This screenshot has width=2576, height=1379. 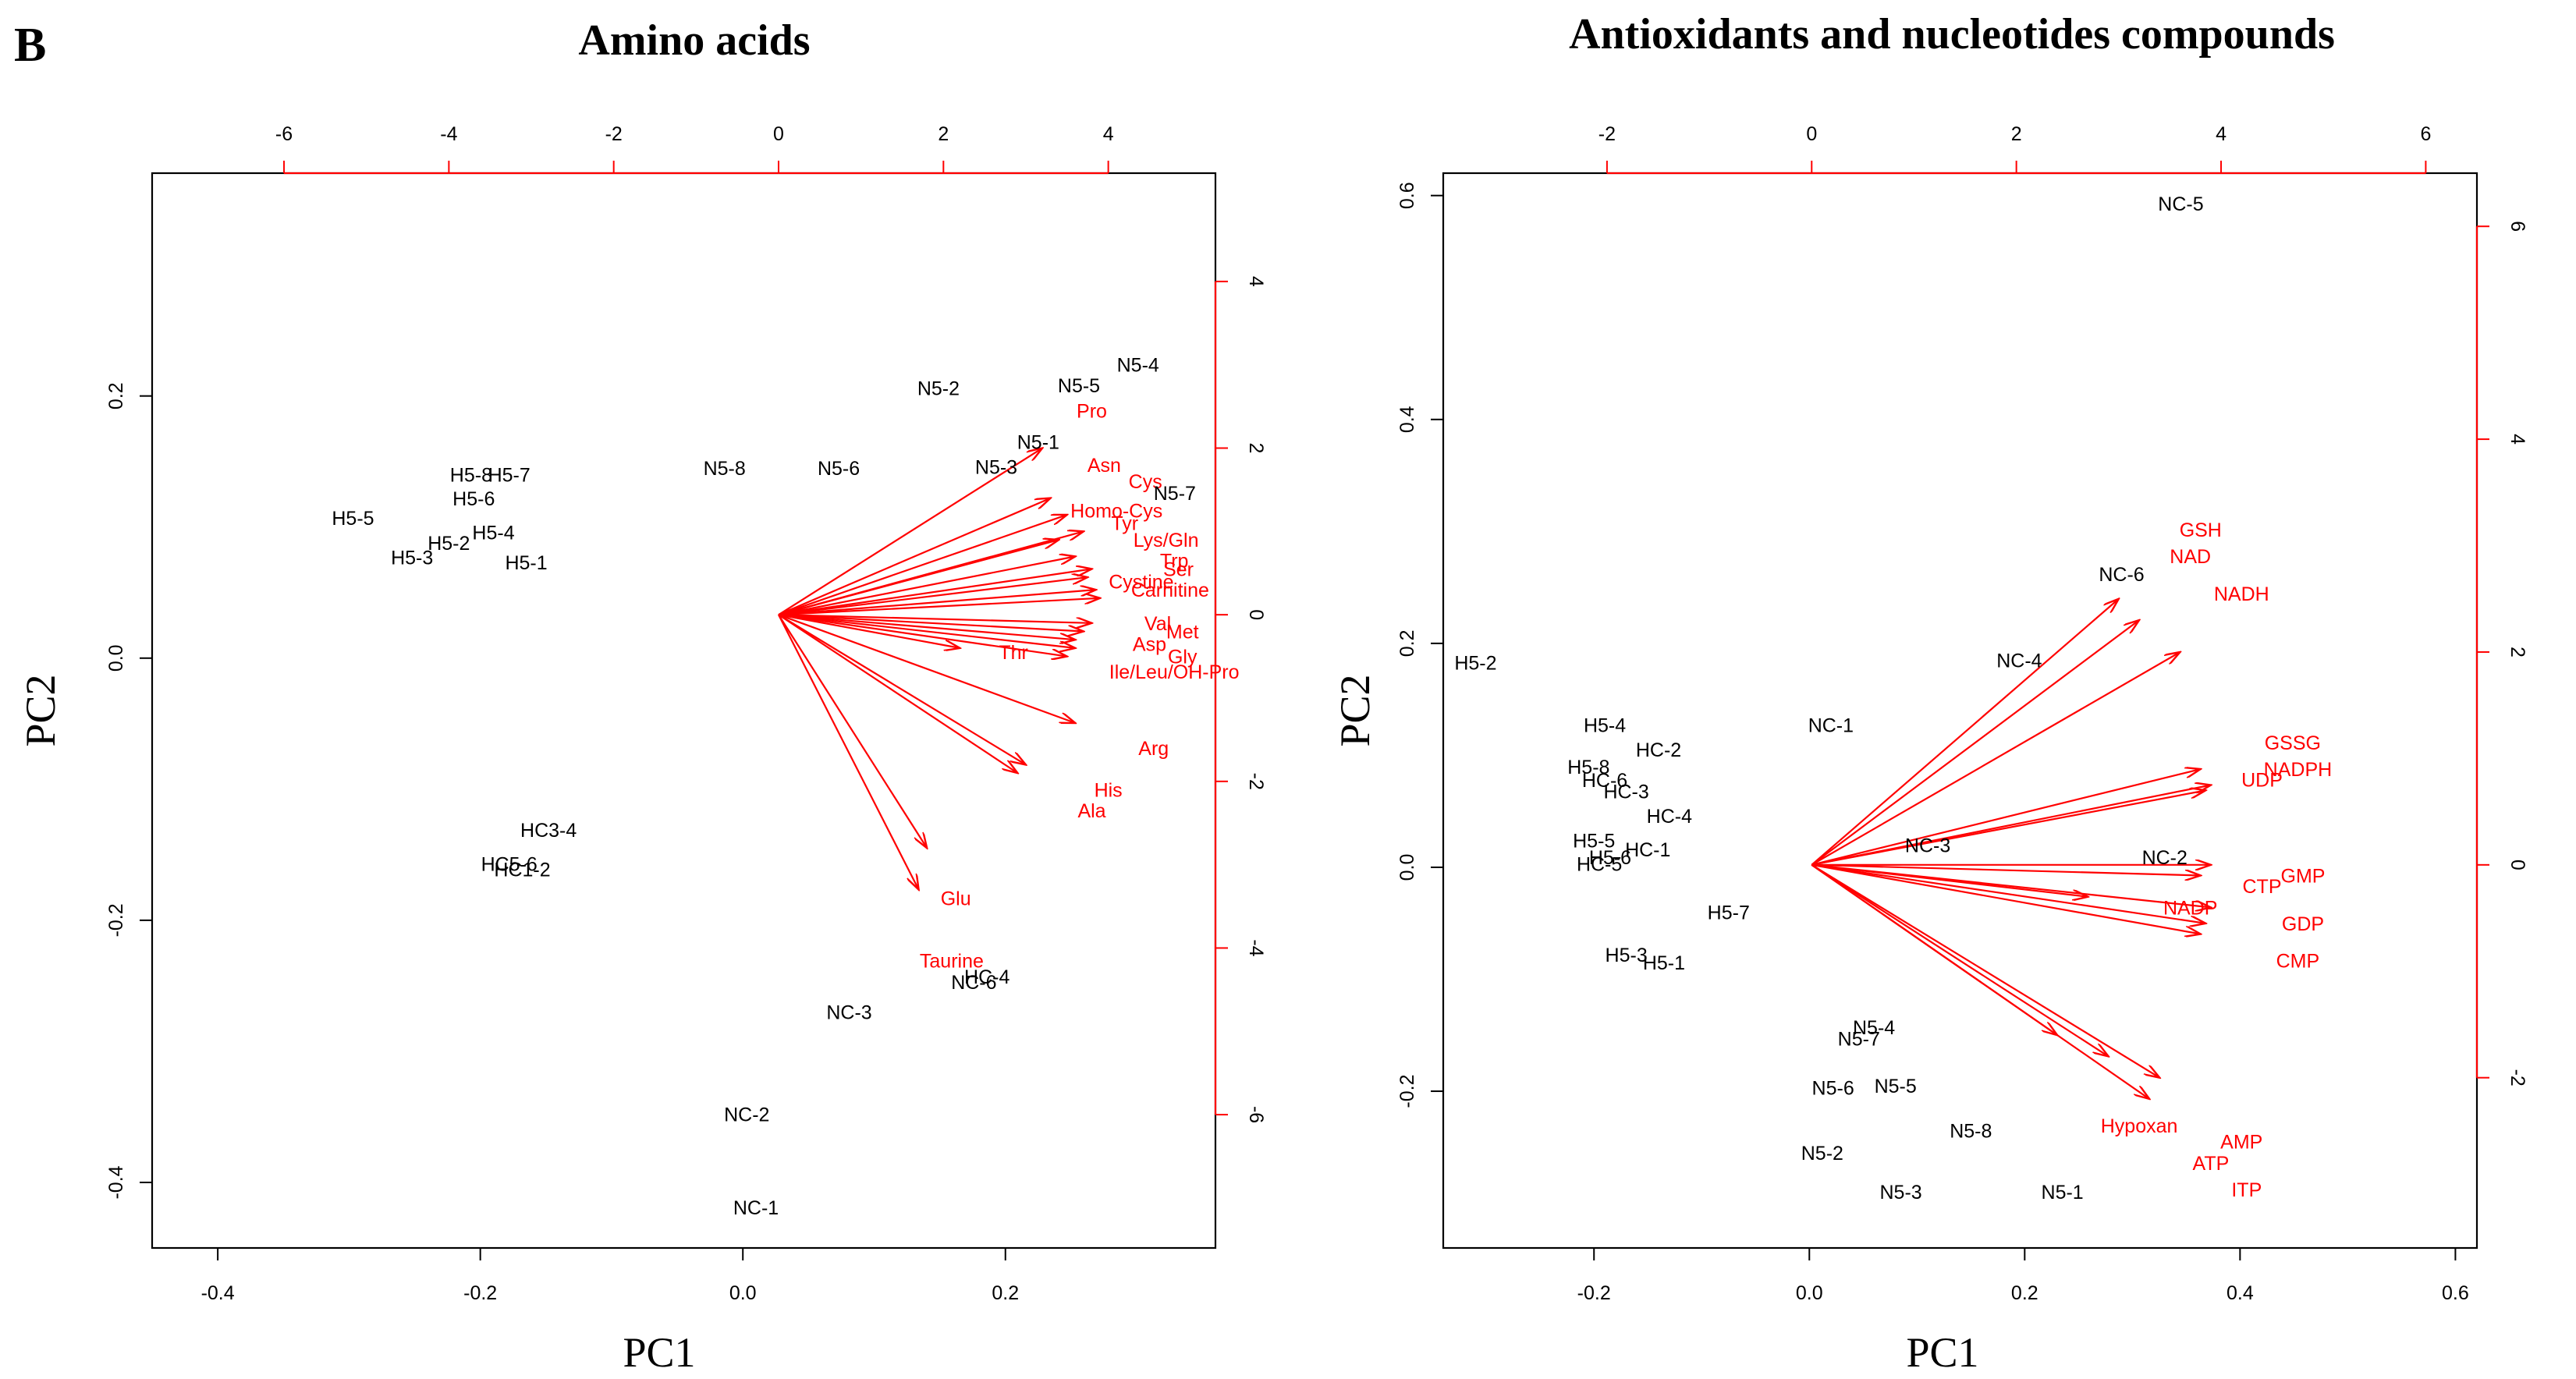 I want to click on loading-label: ATP, so click(x=2211, y=1164).